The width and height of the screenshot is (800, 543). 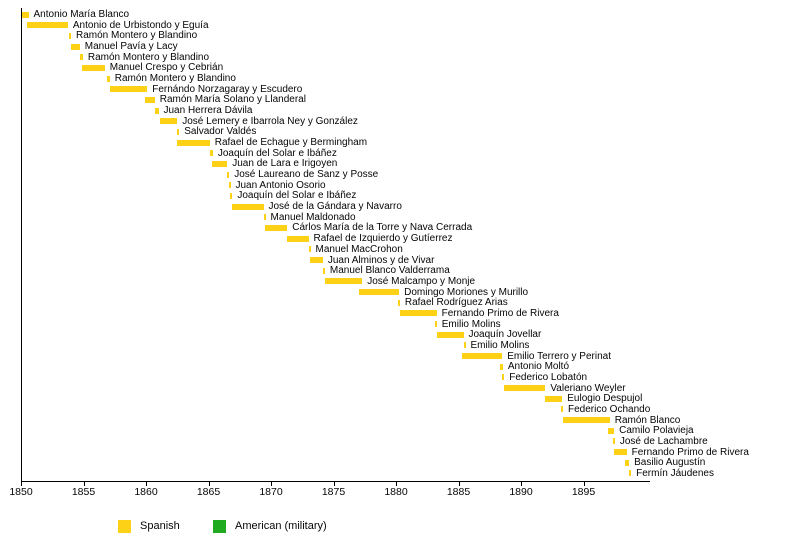 I want to click on x-axis-tick-label: 1875, so click(x=333, y=492).